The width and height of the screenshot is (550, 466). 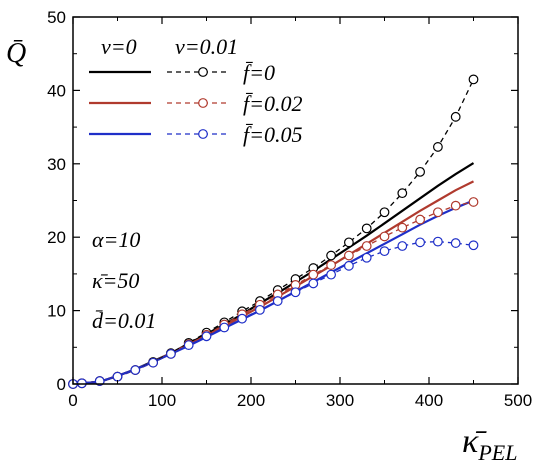 I want to click on x-tick-label: 300, so click(x=340, y=400).